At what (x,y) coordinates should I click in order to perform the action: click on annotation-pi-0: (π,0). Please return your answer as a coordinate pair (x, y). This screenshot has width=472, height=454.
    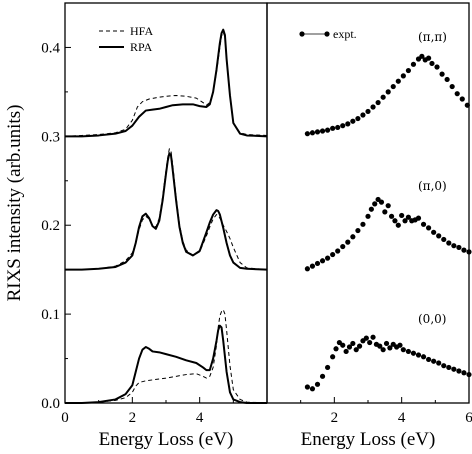
    Looking at the image, I should click on (432, 186).